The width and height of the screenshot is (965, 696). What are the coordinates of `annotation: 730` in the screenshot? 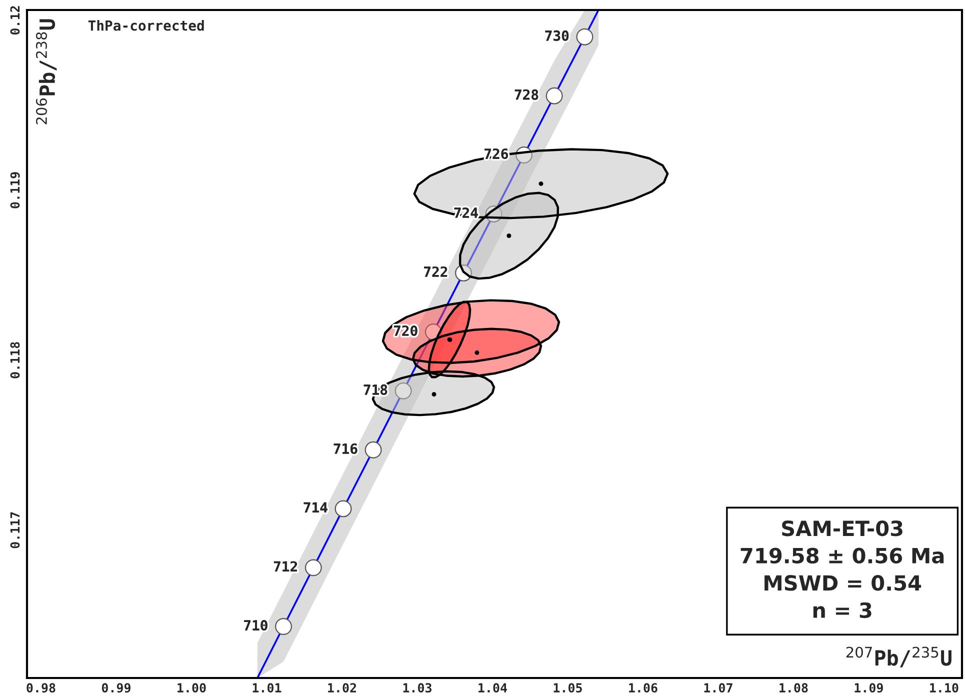 It's located at (557, 35).